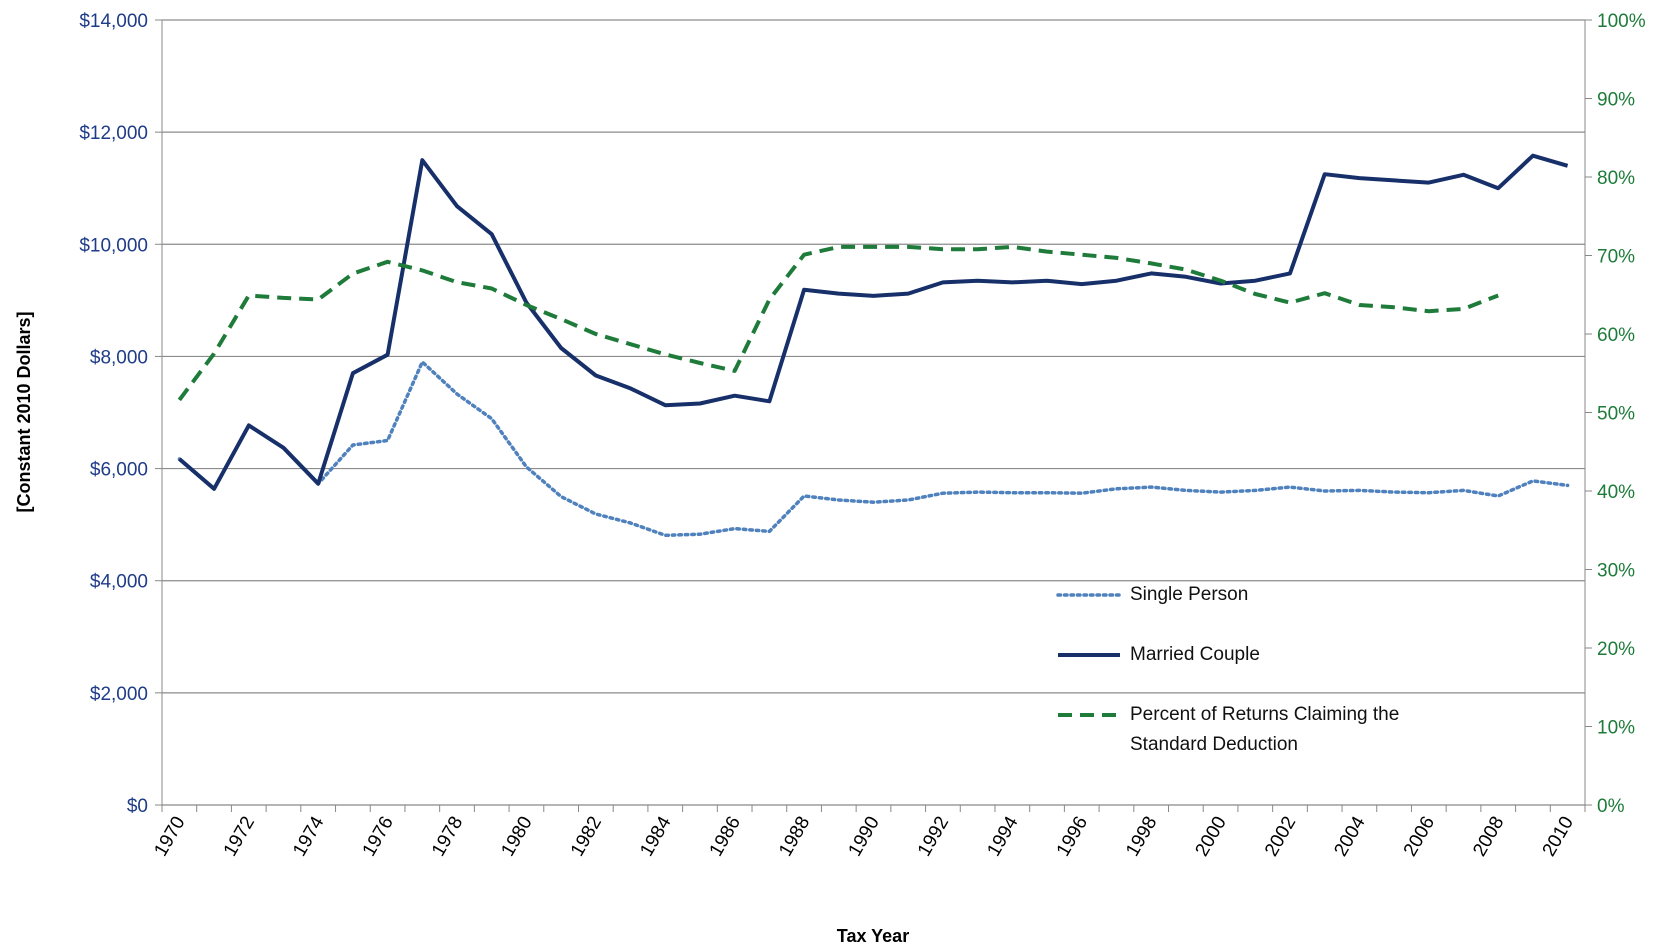 The width and height of the screenshot is (1679, 949). Describe the element at coordinates (119, 694) in the screenshot. I see `y-tick-label: $2,000` at that location.